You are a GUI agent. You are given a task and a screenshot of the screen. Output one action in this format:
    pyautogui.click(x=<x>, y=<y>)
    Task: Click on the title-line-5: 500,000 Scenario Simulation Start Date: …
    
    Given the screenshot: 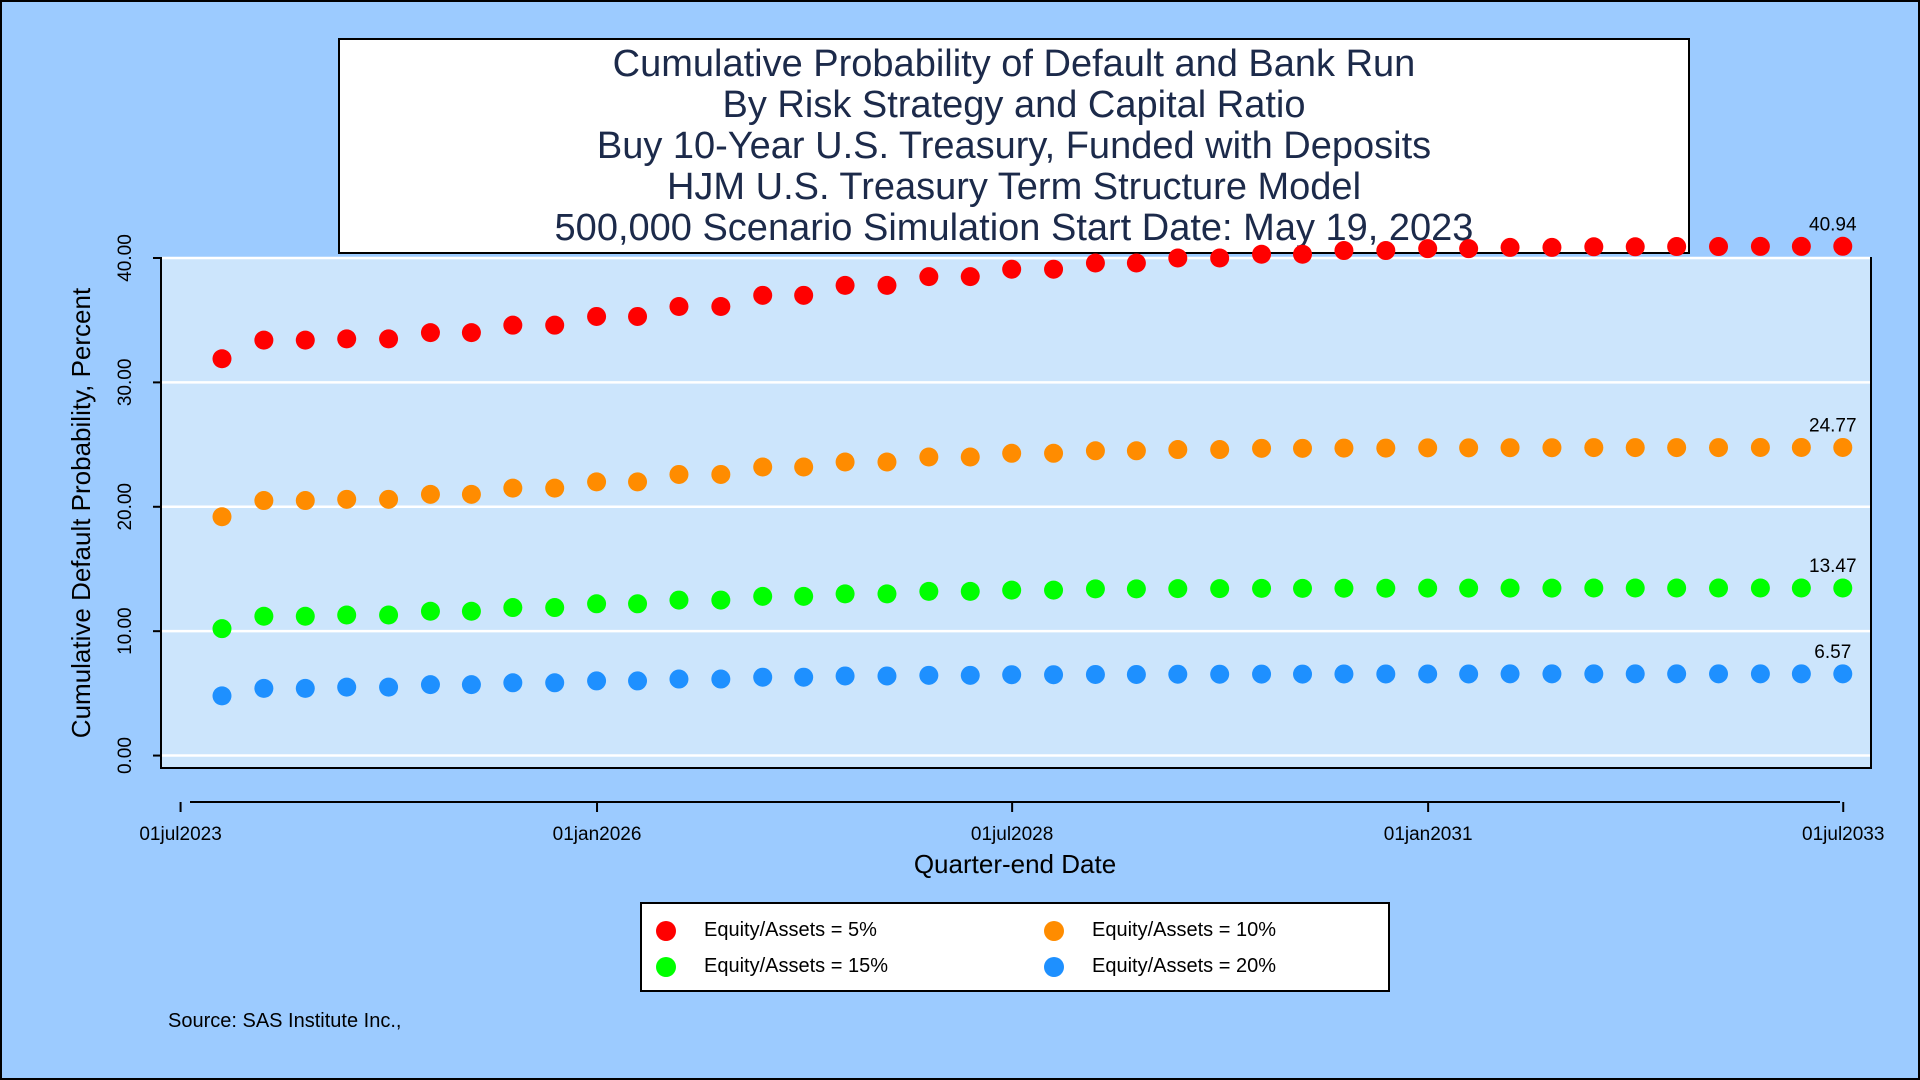 What is the action you would take?
    pyautogui.click(x=1014, y=227)
    